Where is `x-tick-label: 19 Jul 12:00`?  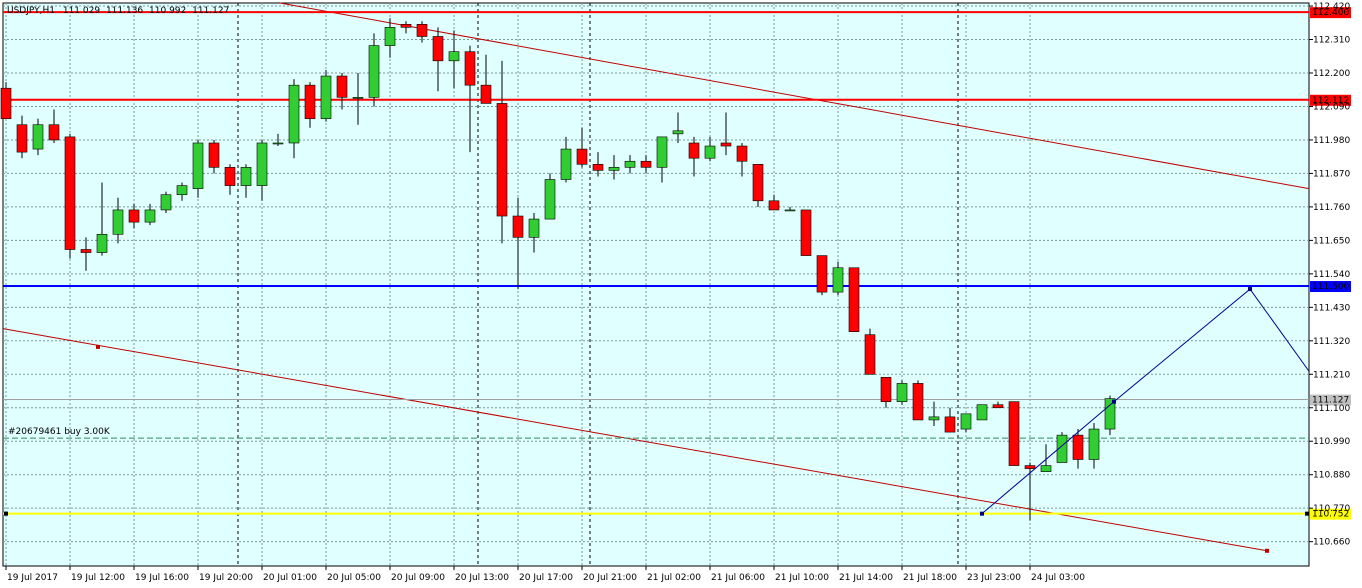
x-tick-label: 19 Jul 12:00 is located at coordinates (98, 578).